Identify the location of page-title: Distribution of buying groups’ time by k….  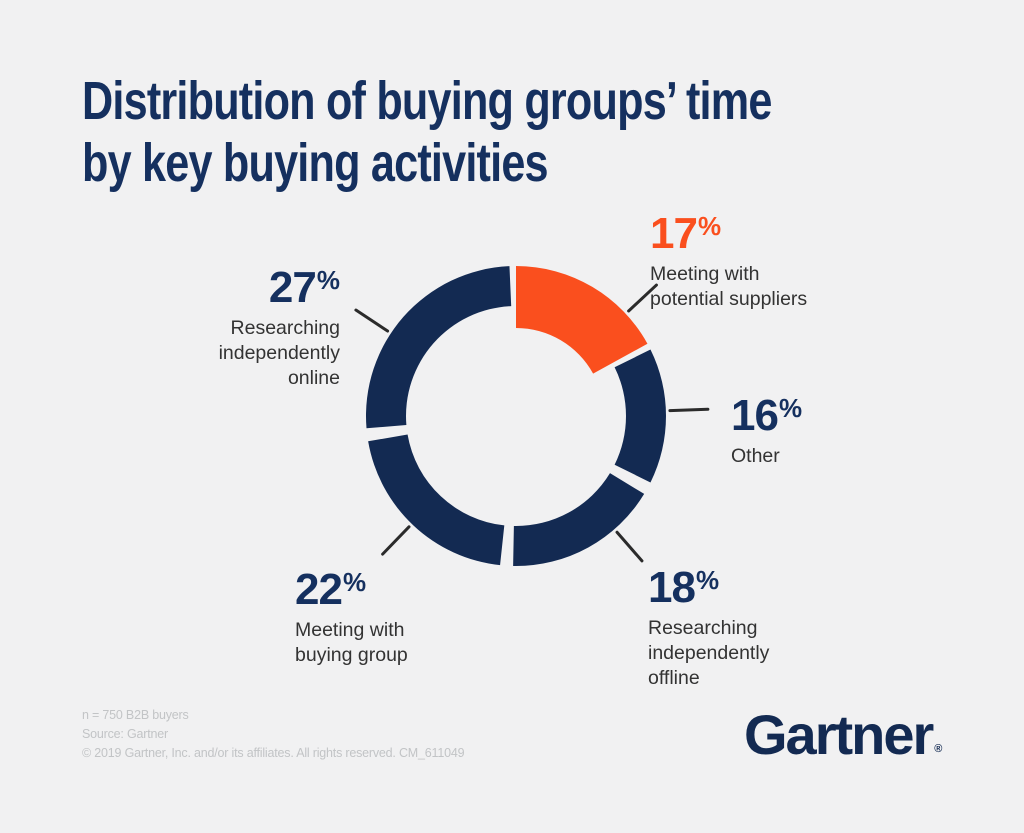
(427, 132).